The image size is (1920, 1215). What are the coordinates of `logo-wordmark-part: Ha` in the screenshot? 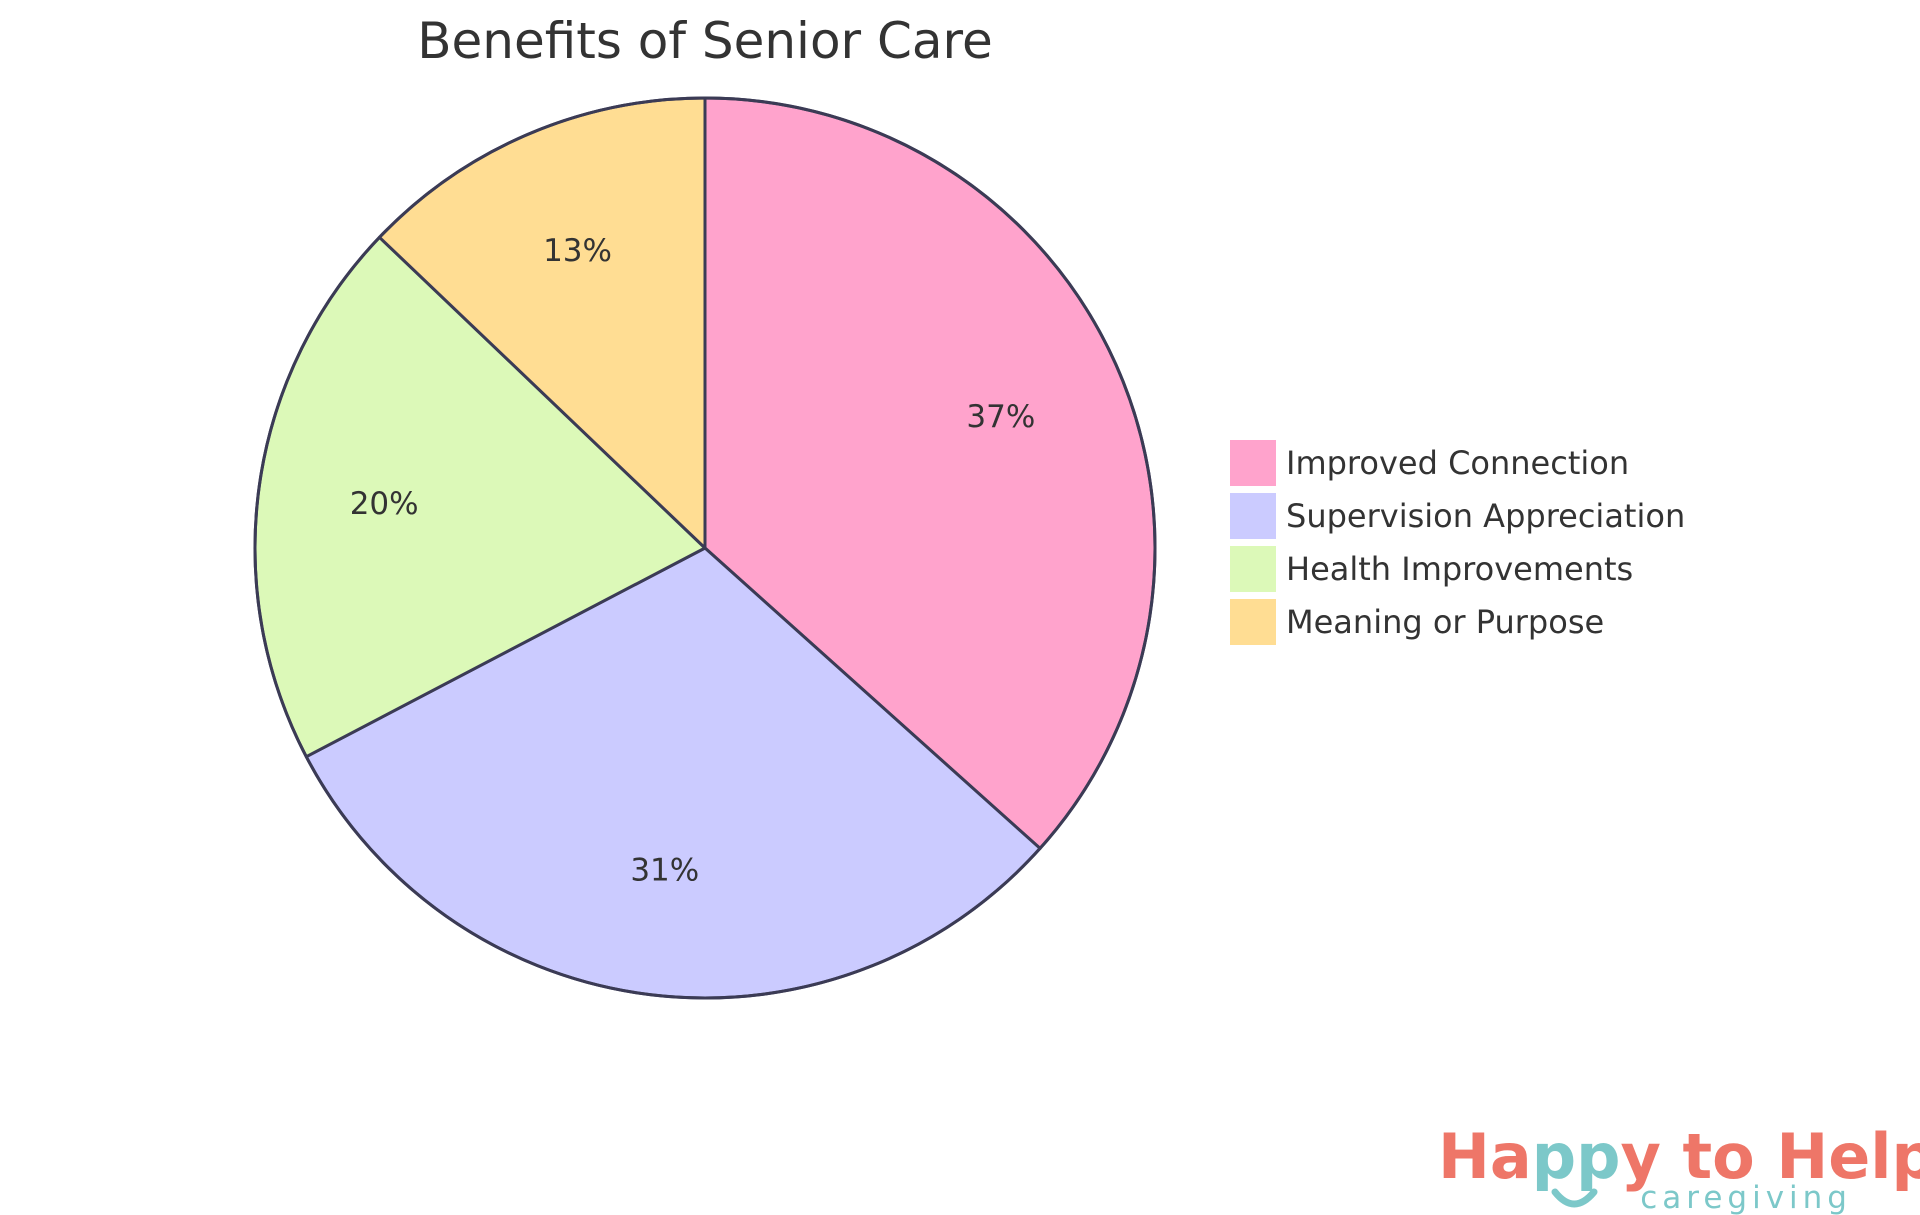 It's located at (1485, 1156).